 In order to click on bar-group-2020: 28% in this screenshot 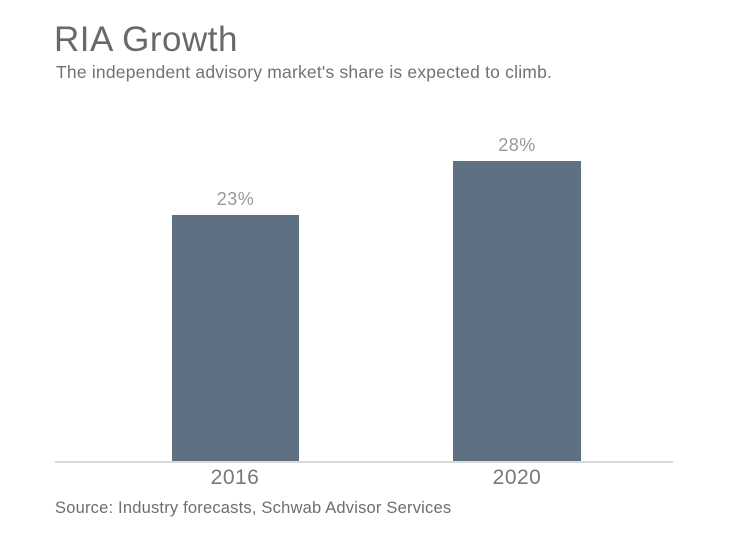, I will do `click(517, 298)`.